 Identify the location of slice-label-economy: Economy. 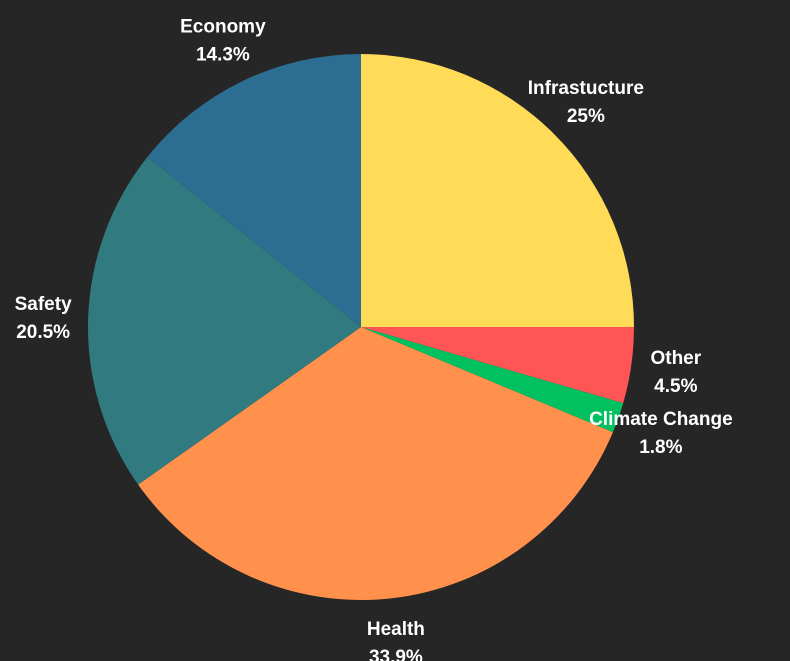
(223, 27).